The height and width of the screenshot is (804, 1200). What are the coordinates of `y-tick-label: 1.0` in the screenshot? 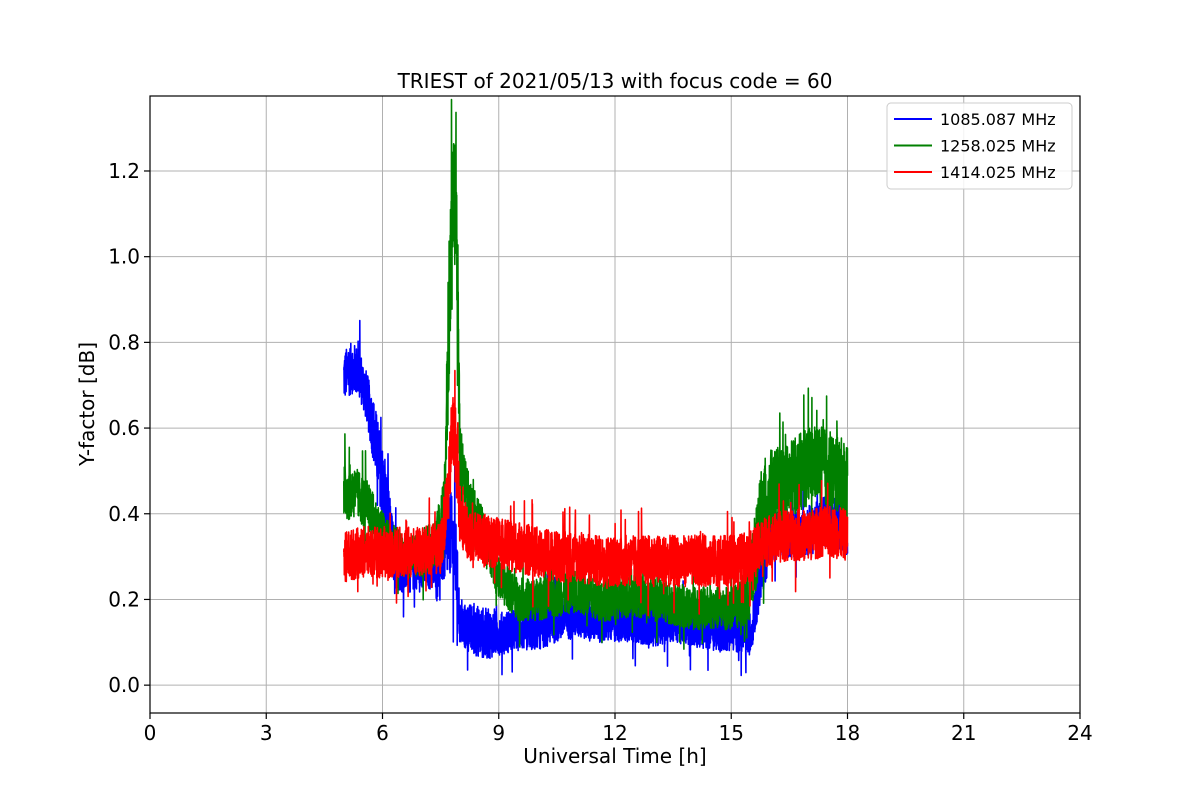 It's located at (124, 257).